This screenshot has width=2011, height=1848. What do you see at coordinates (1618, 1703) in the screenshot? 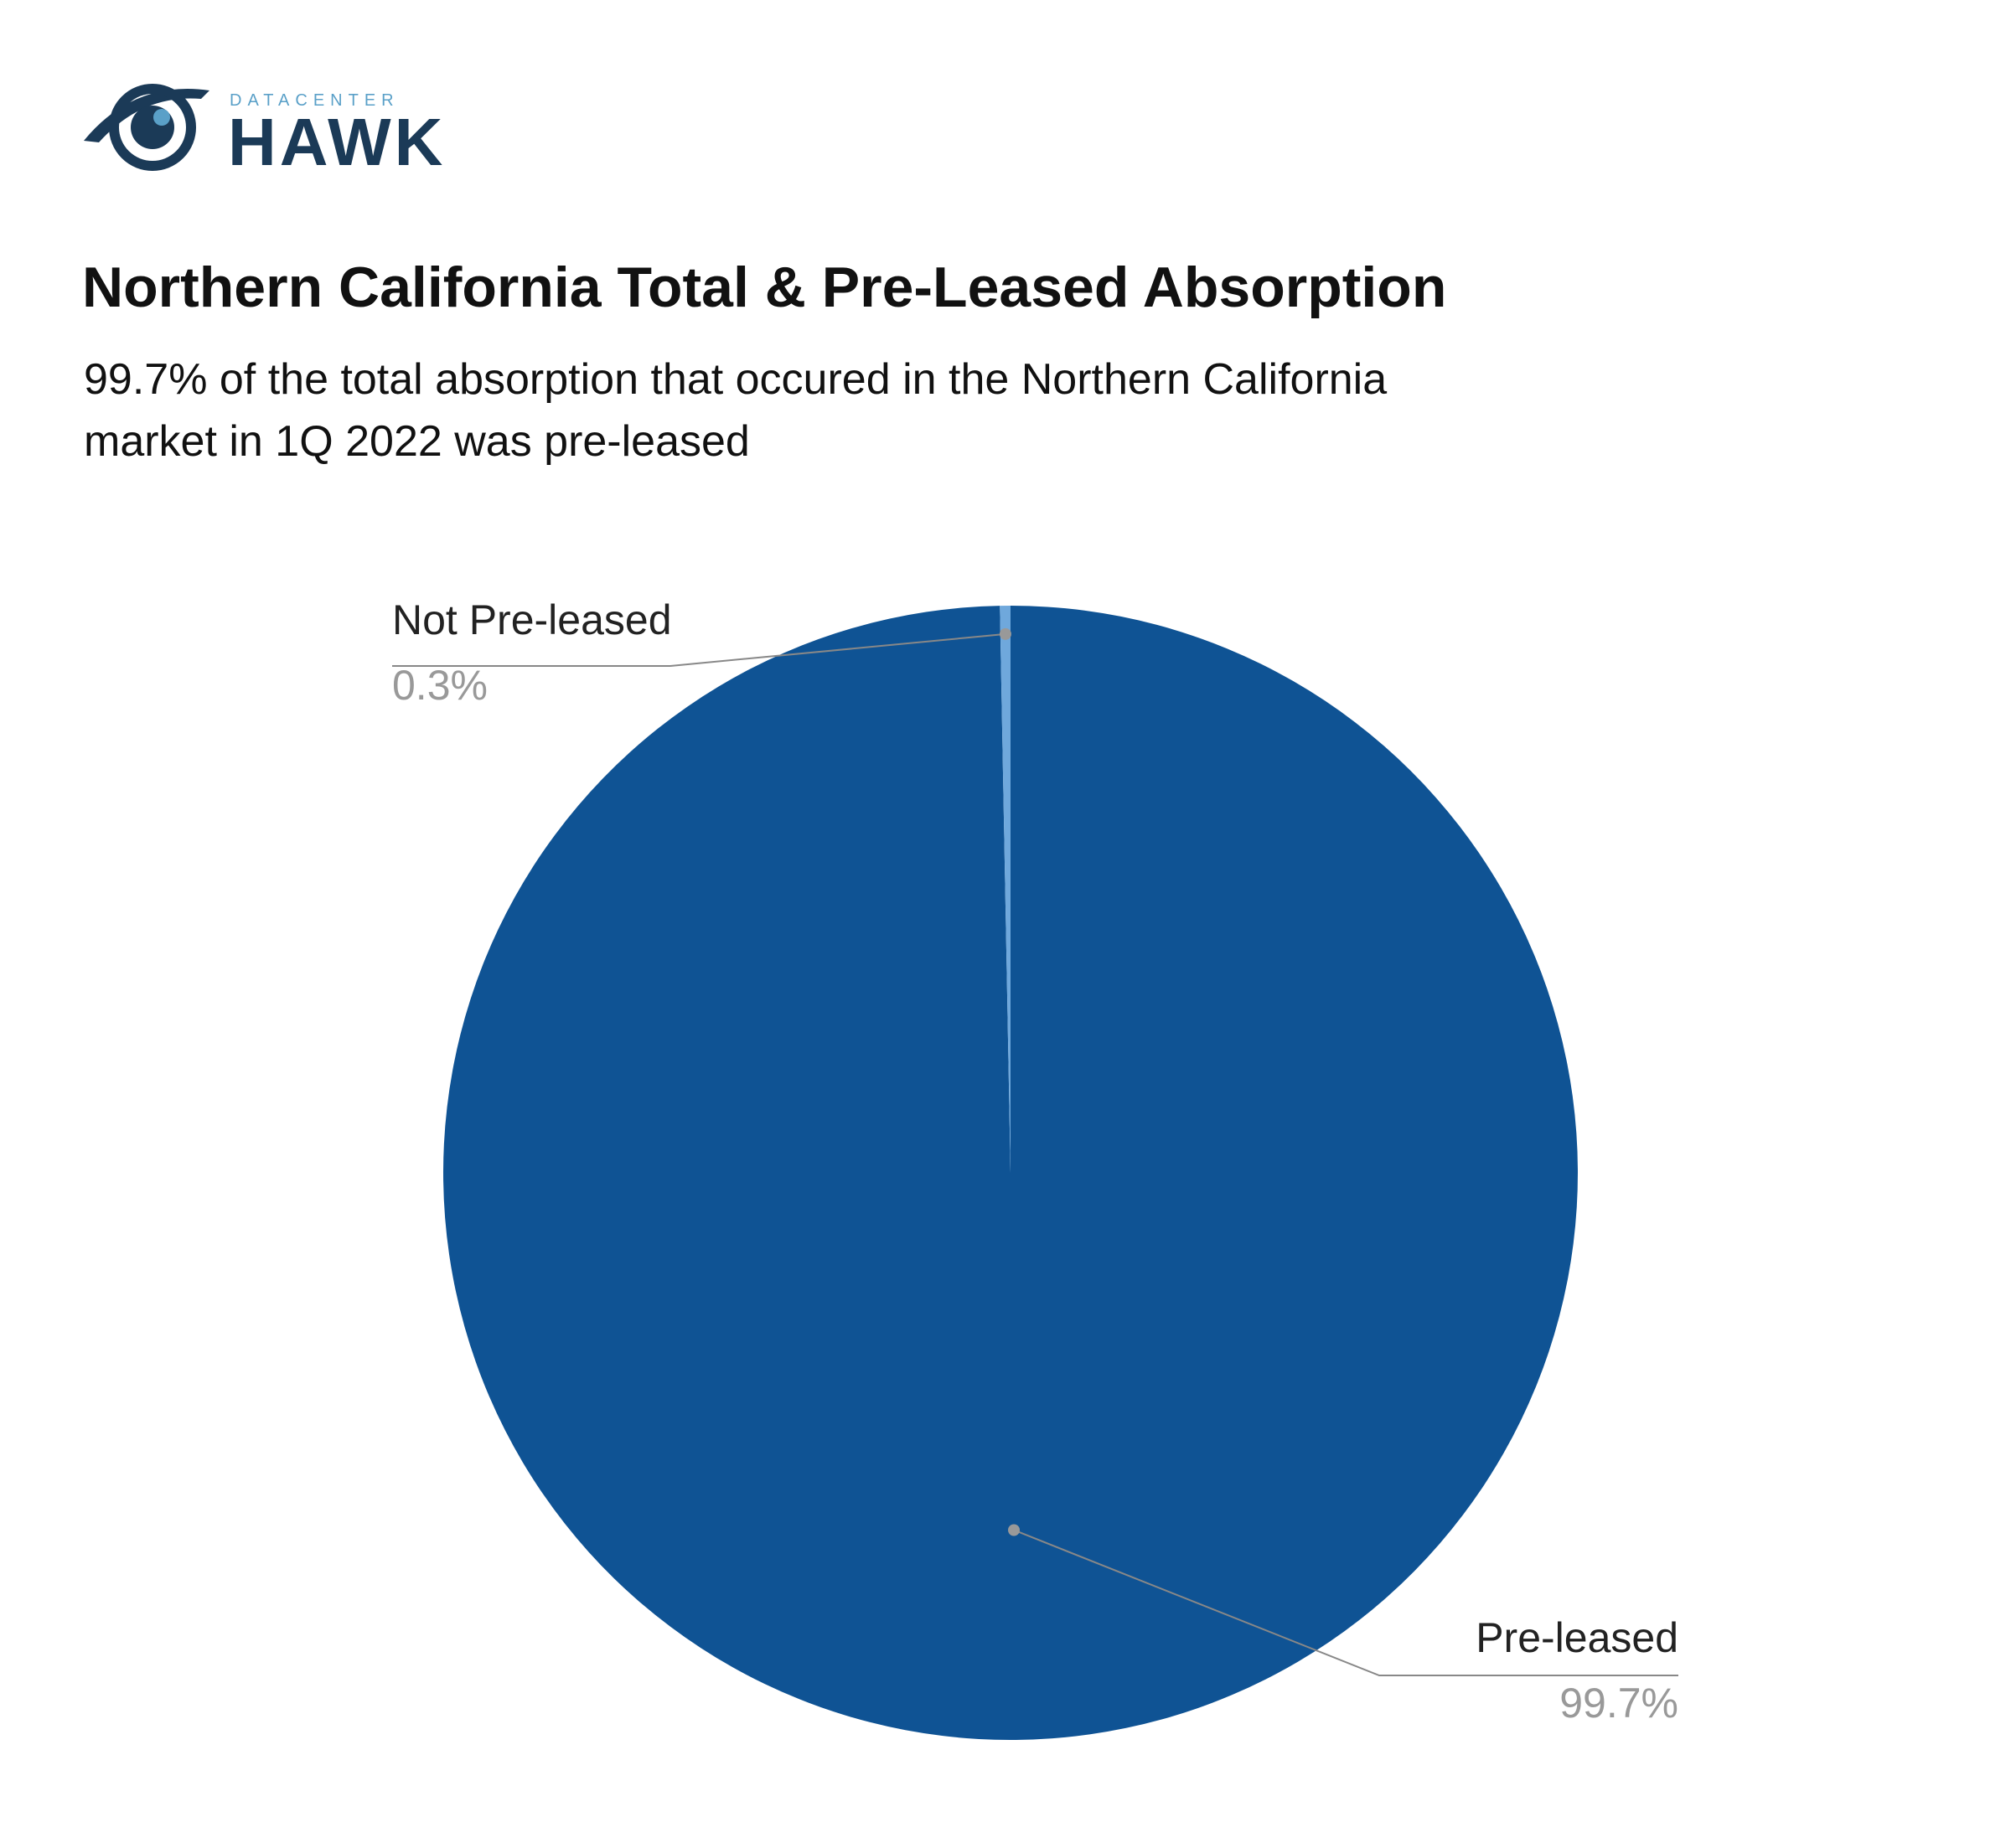
I see `slice-value-label: 99.7%` at bounding box center [1618, 1703].